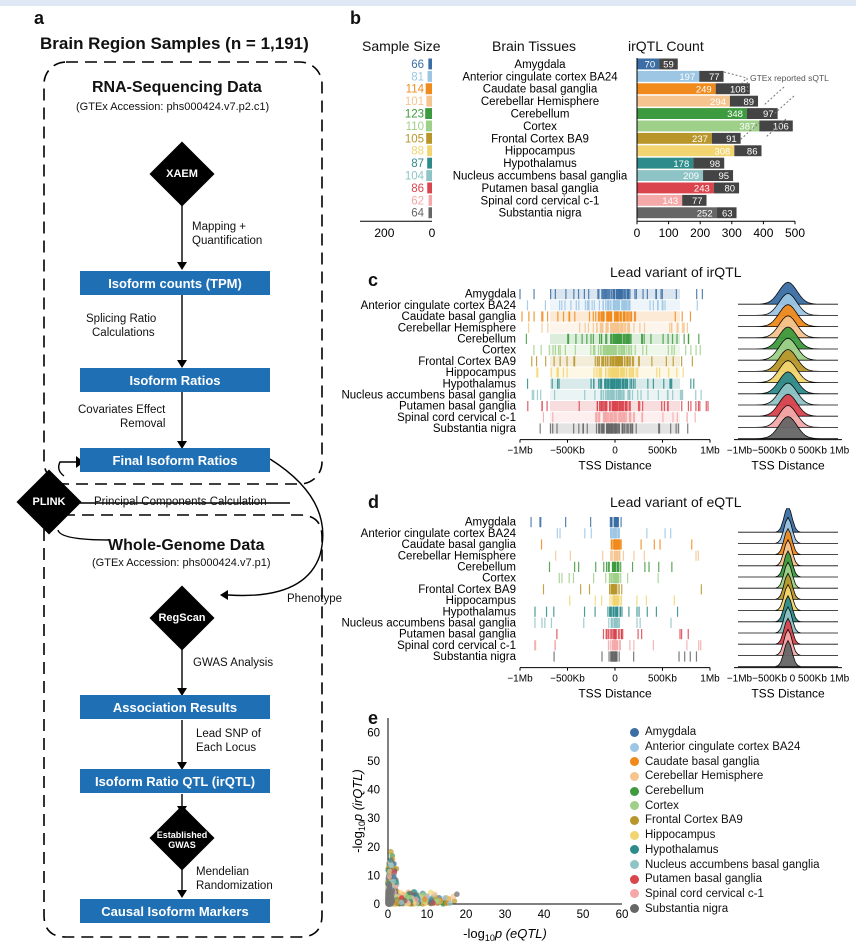 The image size is (856, 952). What do you see at coordinates (39, 18) in the screenshot?
I see `panel-a-label: a` at bounding box center [39, 18].